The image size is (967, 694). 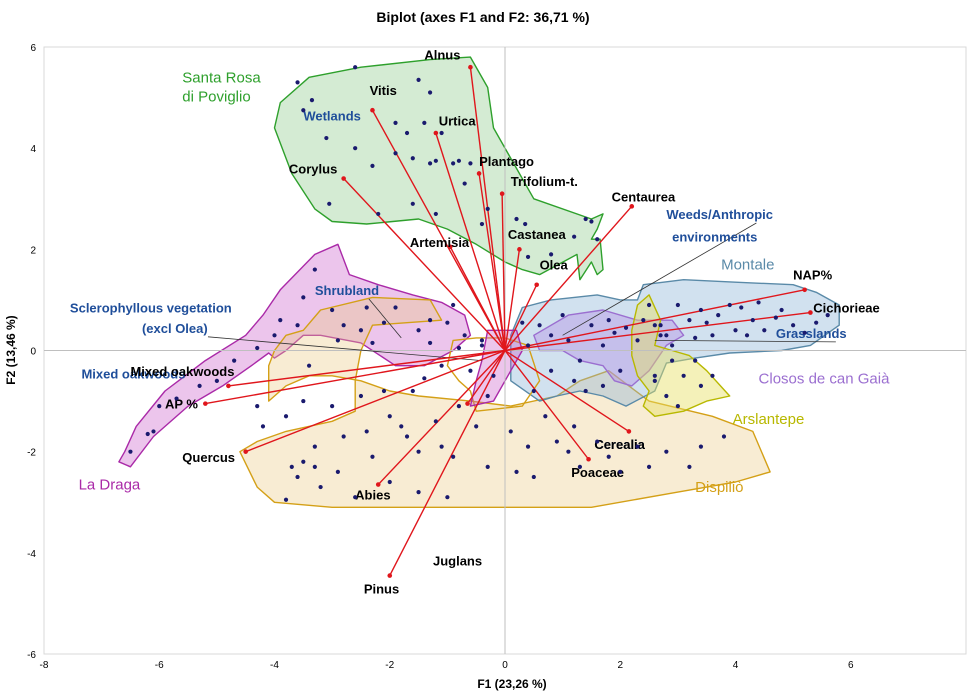 What do you see at coordinates (458, 120) in the screenshot?
I see `vector-label-urtica: Urtica` at bounding box center [458, 120].